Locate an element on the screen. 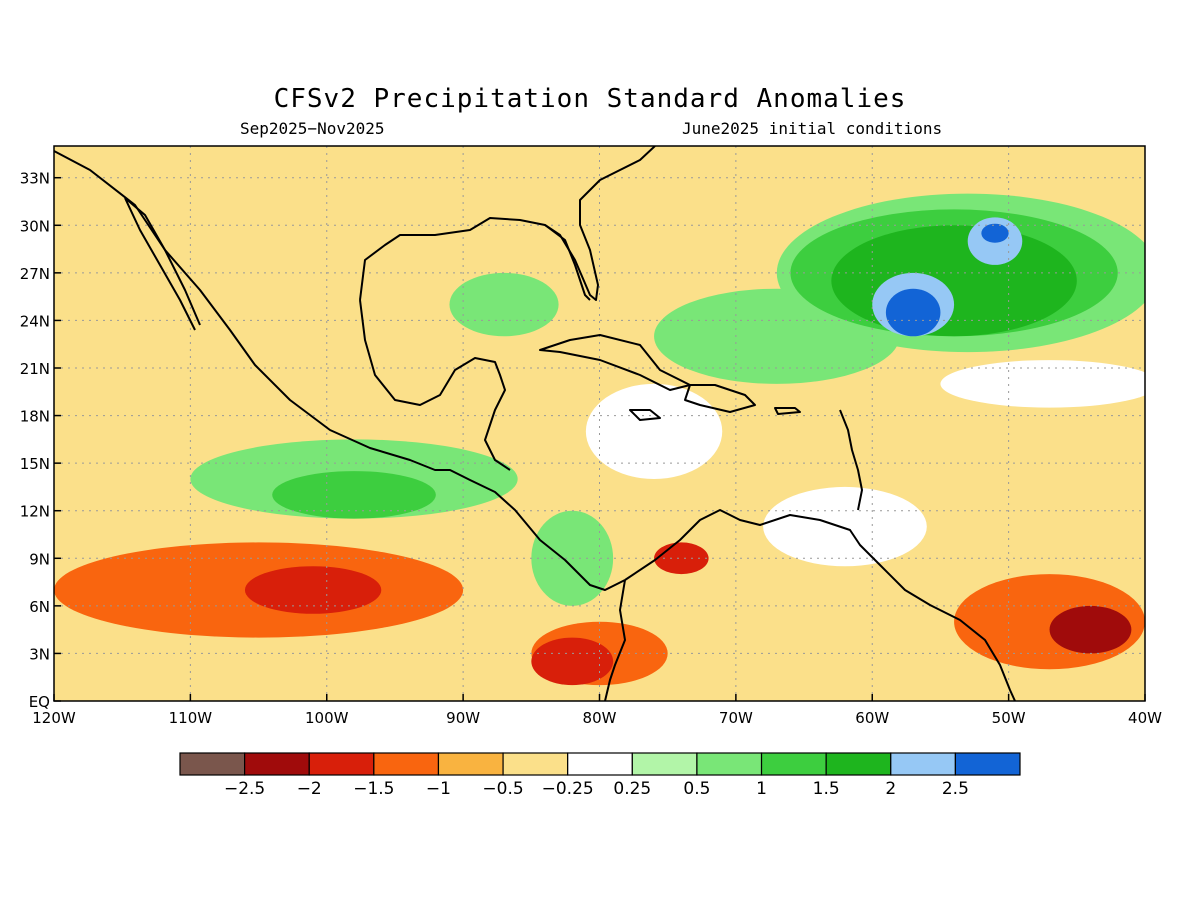 Image resolution: width=1200 pixels, height=900 pixels. lat-tick-label: 33N is located at coordinates (35, 179).